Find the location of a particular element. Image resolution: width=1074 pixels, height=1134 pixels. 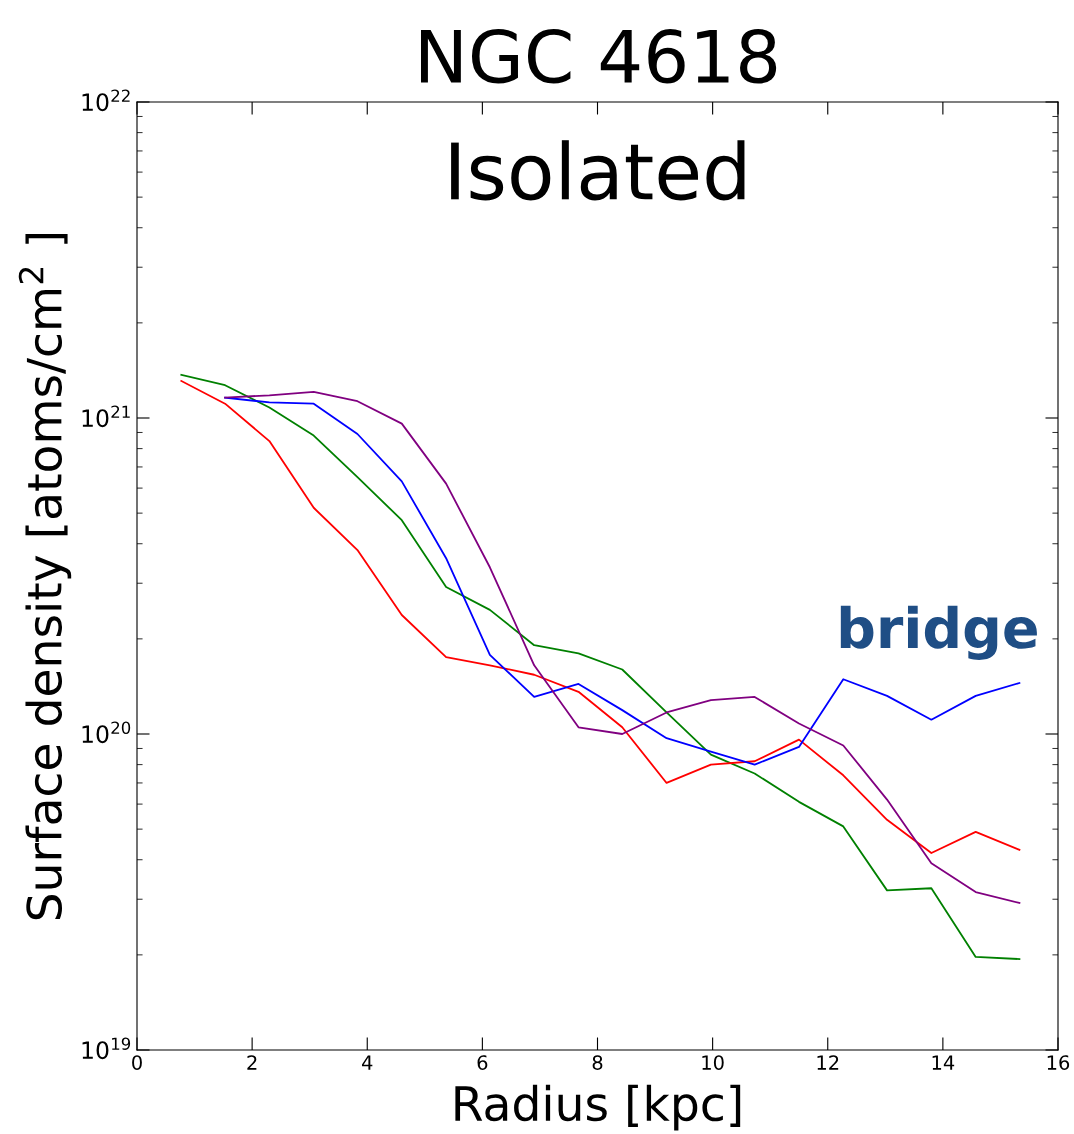

y-tick-label: 10$^{22}$ is located at coordinates (106, 100).